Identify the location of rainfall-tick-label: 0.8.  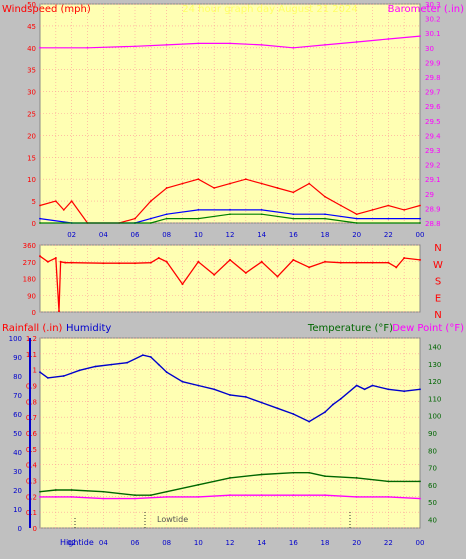
(31, 402).